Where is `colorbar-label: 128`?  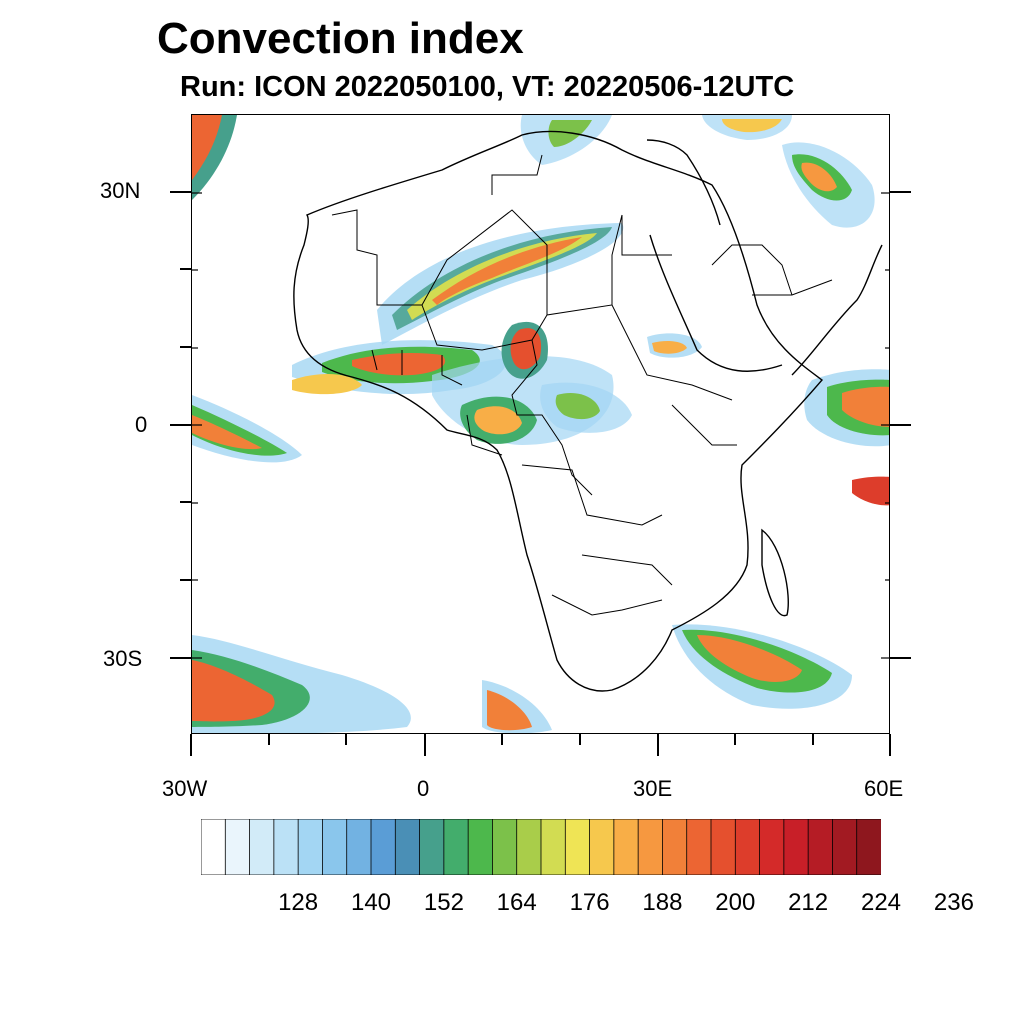 colorbar-label: 128 is located at coordinates (298, 902).